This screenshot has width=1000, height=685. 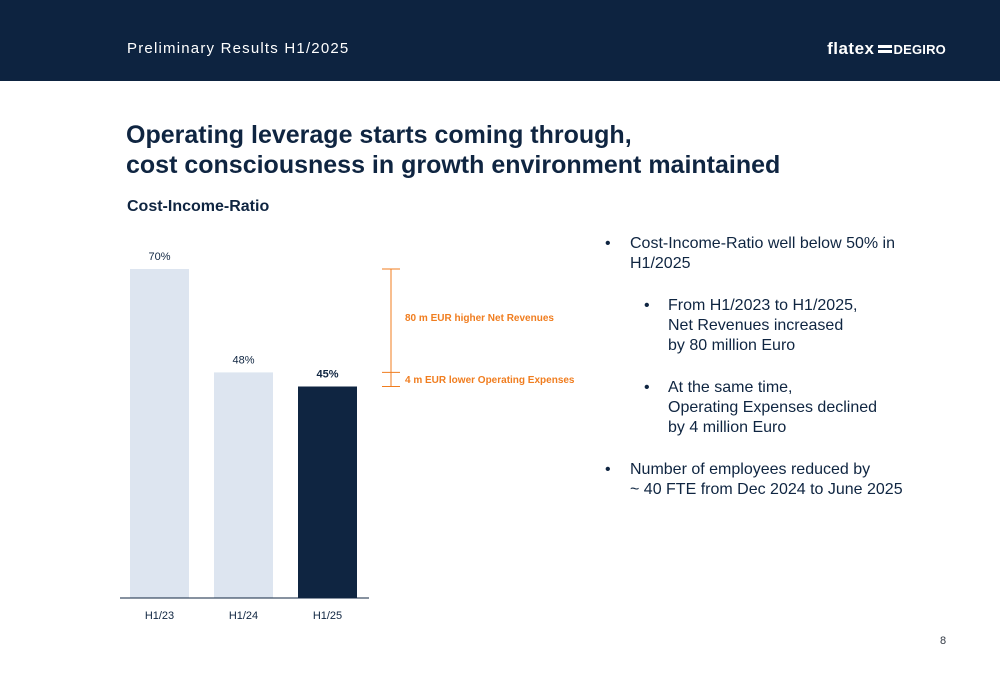 What do you see at coordinates (762, 243) in the screenshot?
I see `bullet-line: Cost-Income-Ratio well below 50% in` at bounding box center [762, 243].